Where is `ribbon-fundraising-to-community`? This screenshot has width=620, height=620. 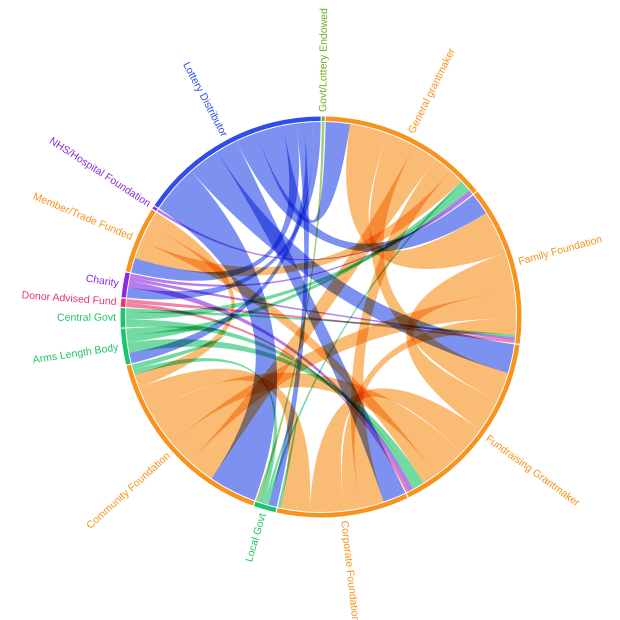 ribbon-fundraising-to-community is located at coordinates (306, 423).